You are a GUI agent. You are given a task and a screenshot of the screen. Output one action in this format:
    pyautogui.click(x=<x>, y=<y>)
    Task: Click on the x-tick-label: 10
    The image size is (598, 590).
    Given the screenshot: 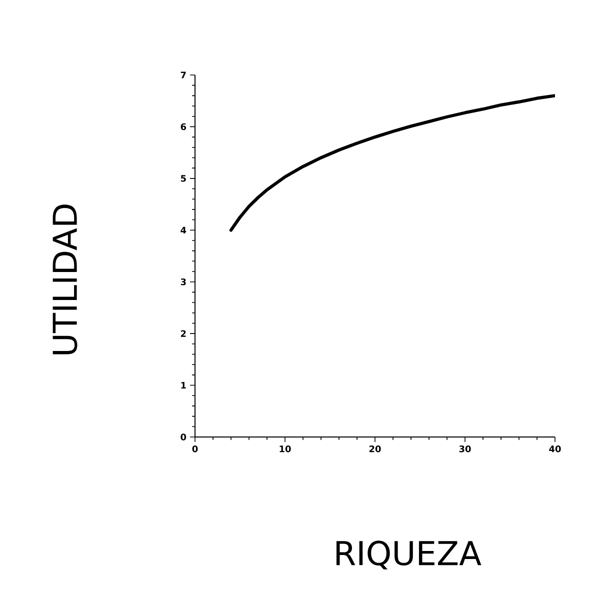 What is the action you would take?
    pyautogui.click(x=285, y=448)
    